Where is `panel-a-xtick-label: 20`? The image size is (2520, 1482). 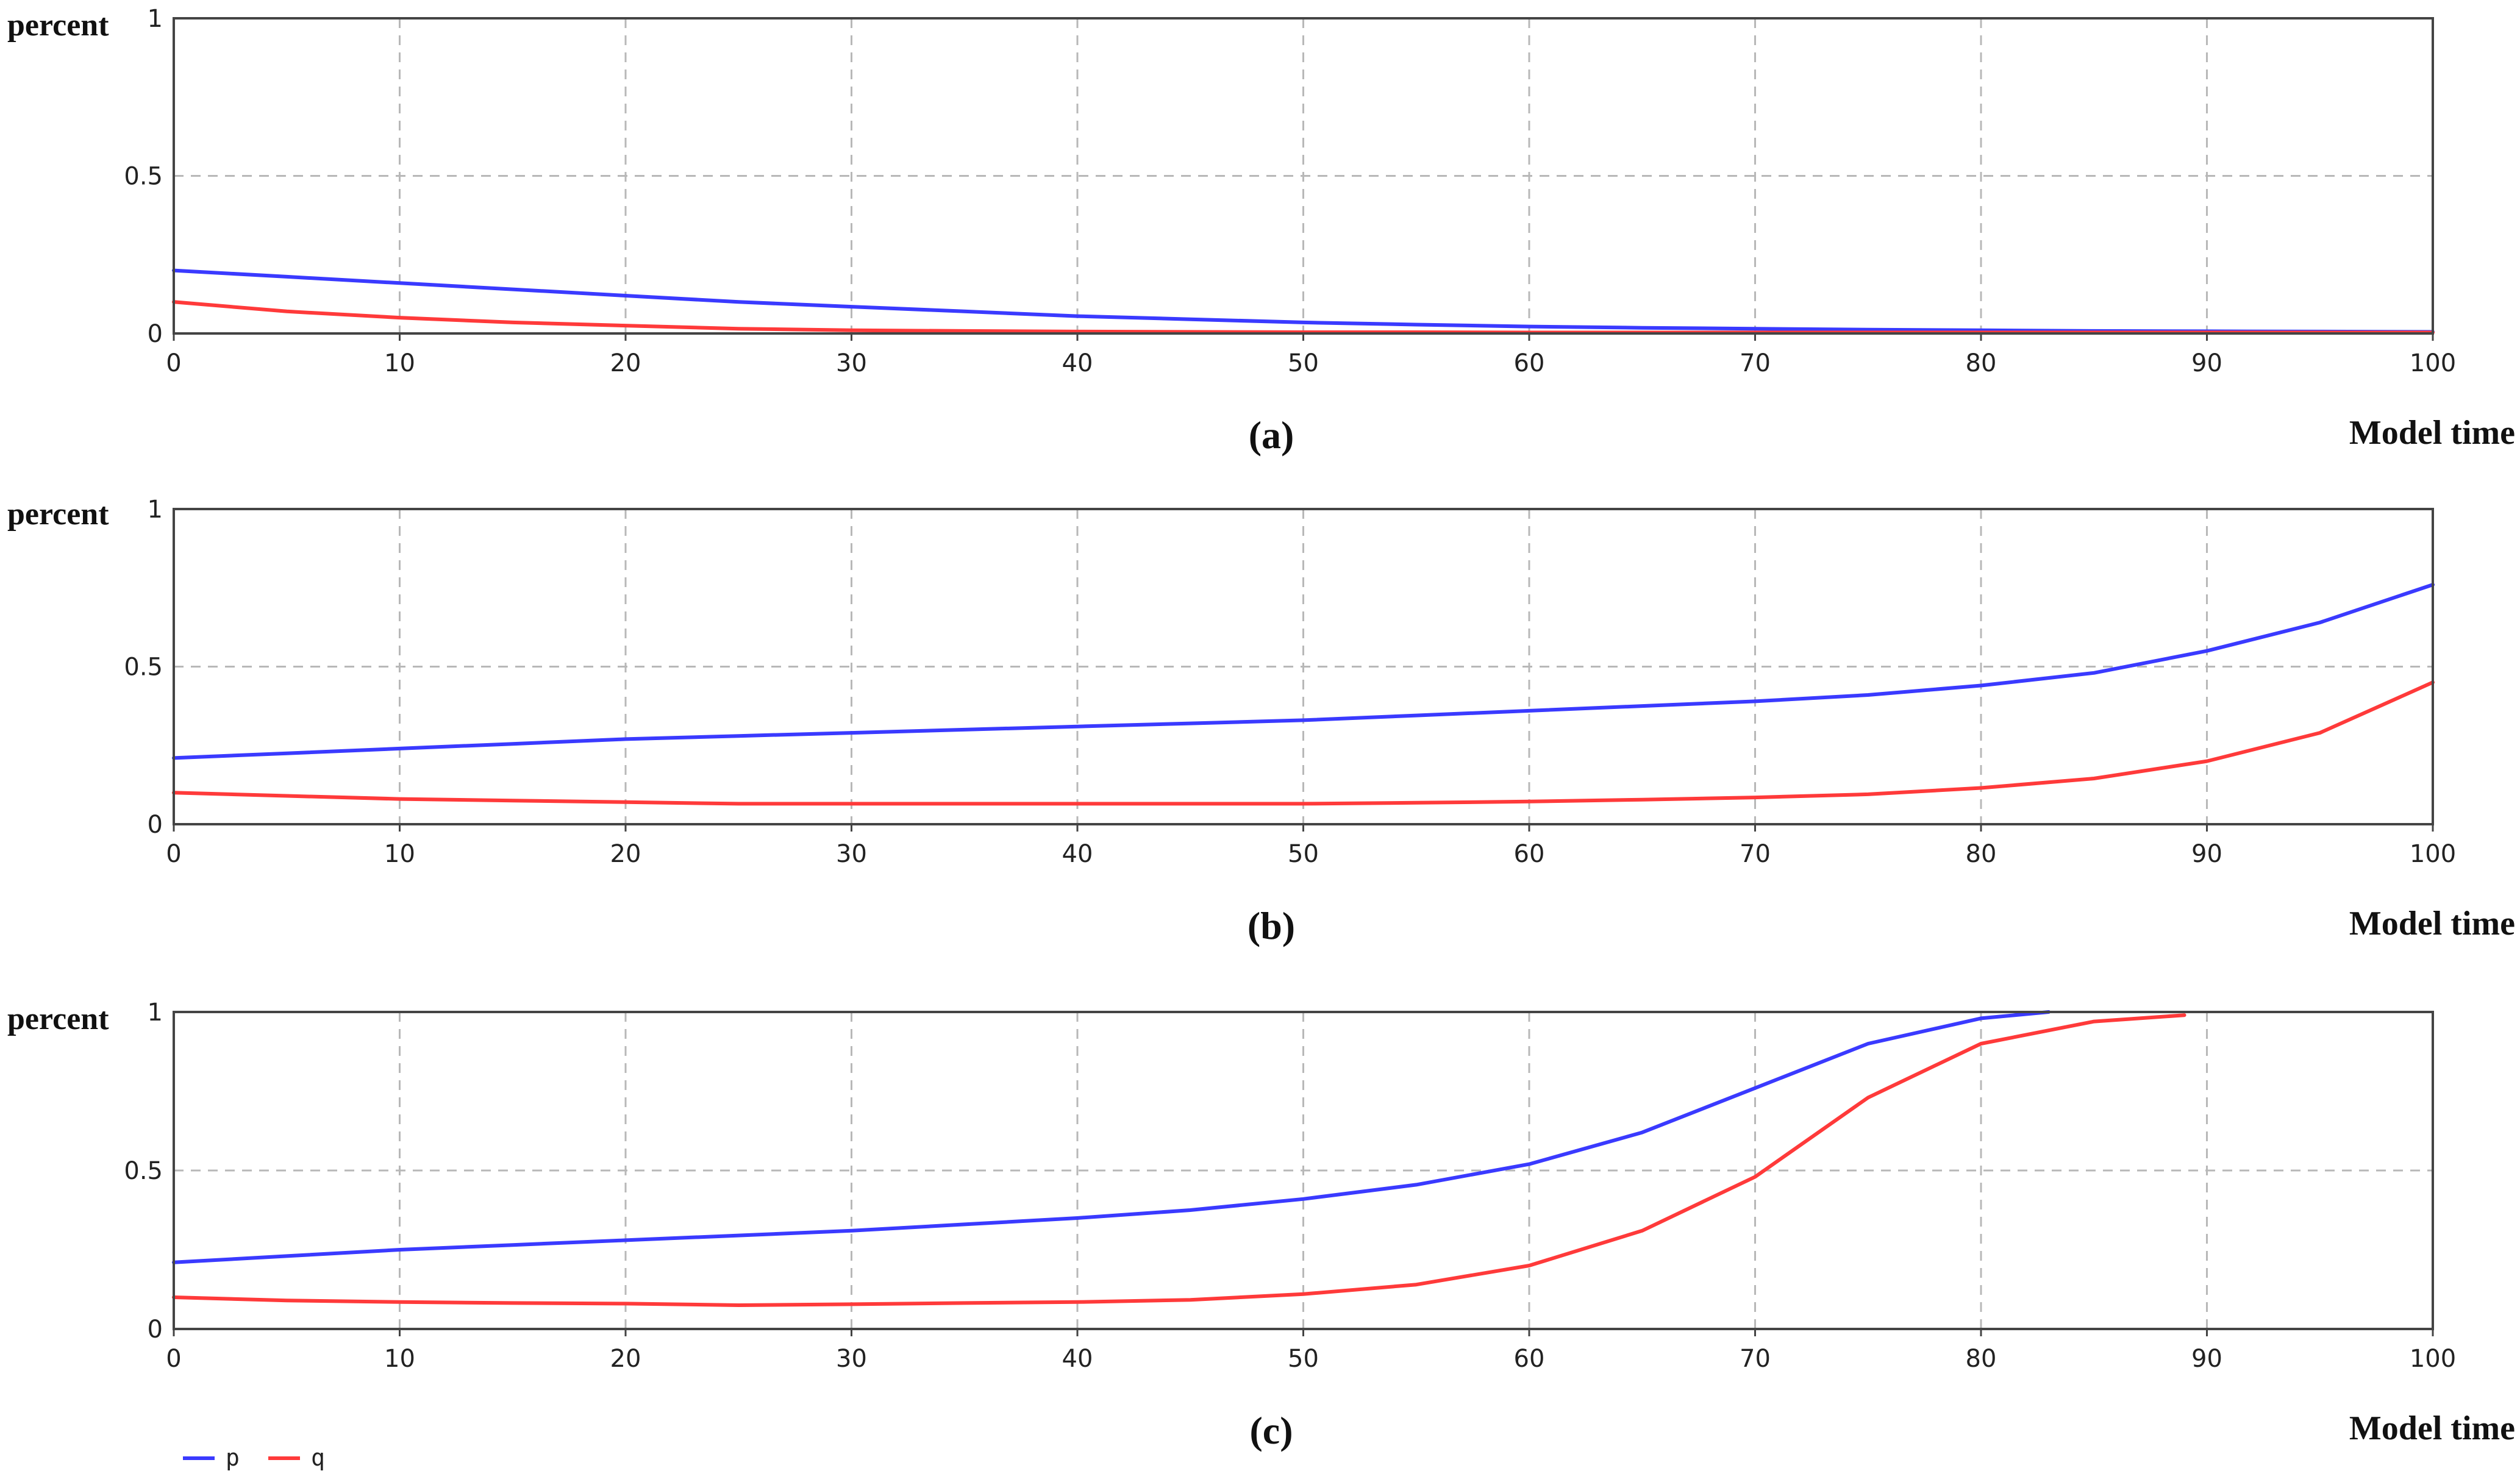
panel-a-xtick-label: 20 is located at coordinates (626, 363).